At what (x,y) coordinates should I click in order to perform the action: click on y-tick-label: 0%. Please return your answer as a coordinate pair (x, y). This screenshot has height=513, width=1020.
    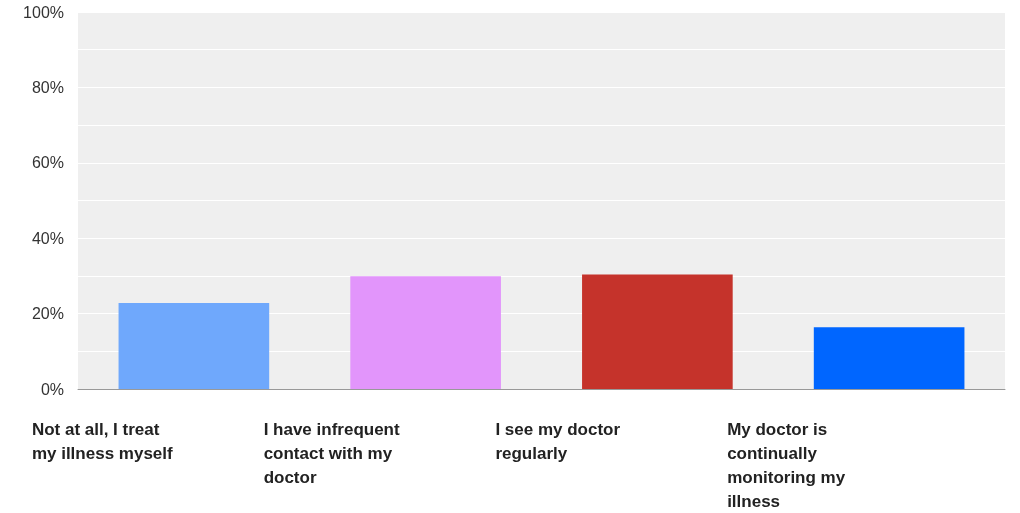
    Looking at the image, I should click on (52, 389).